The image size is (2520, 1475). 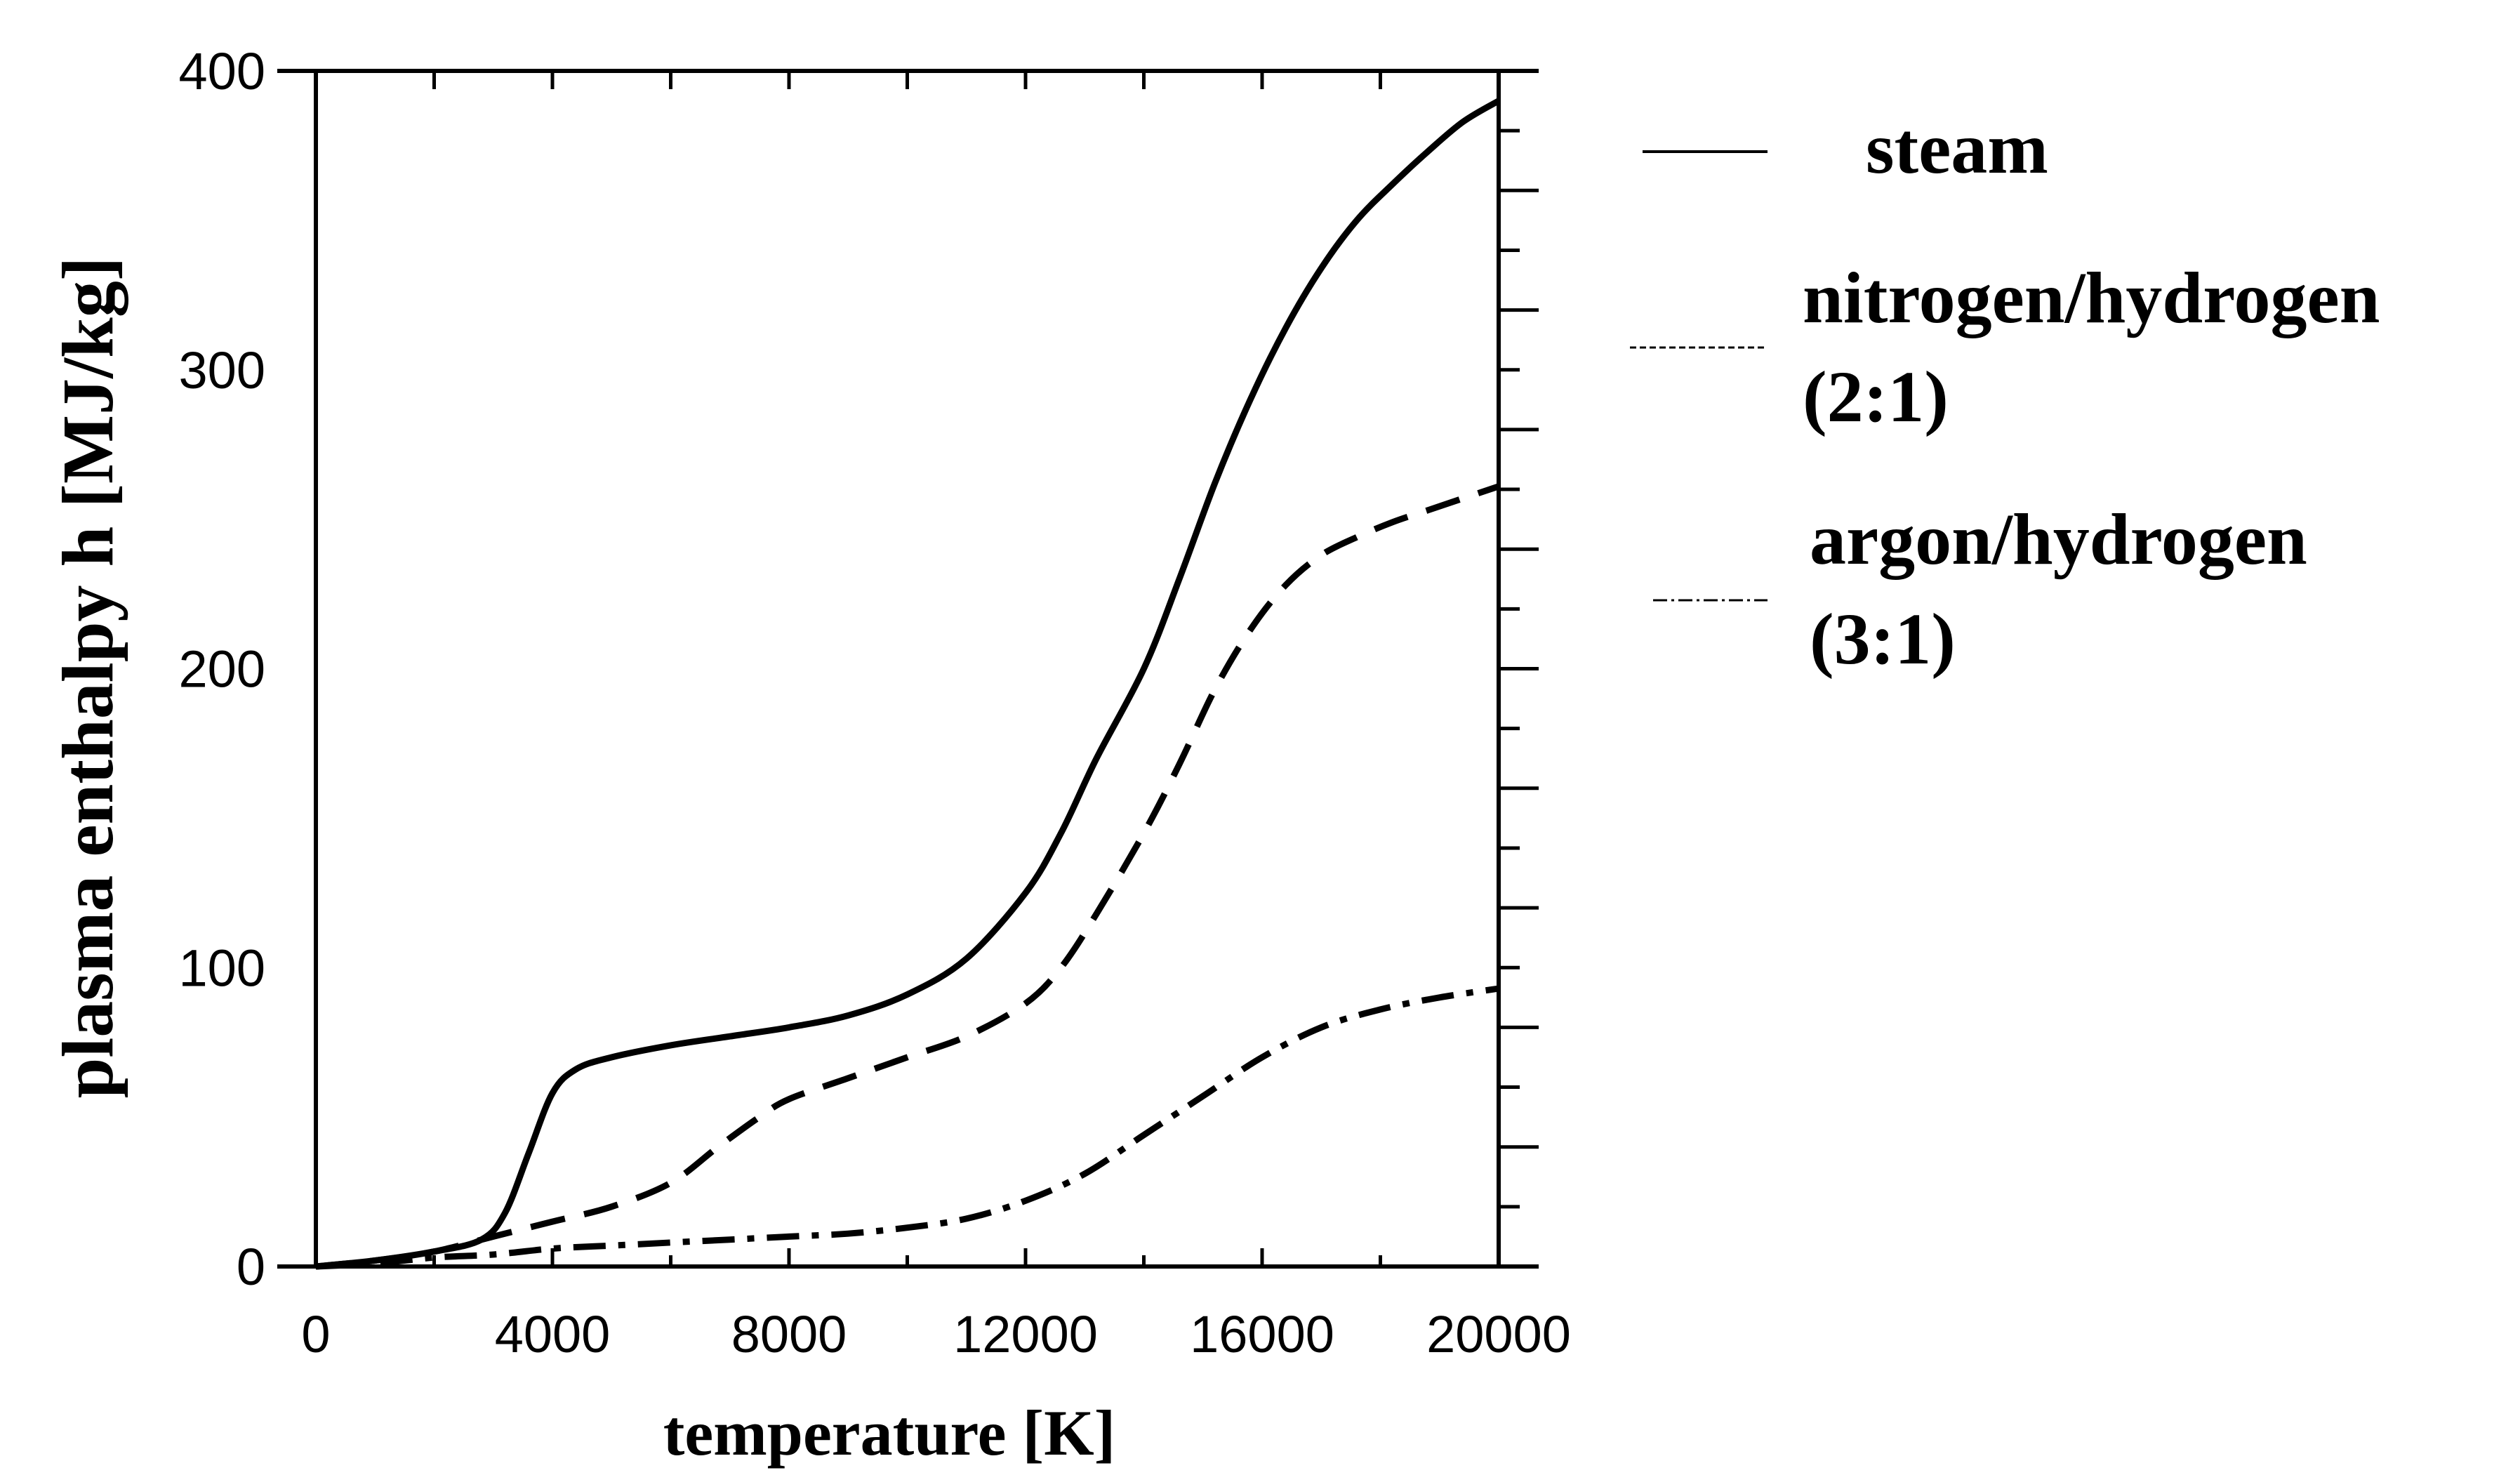 I want to click on x-tick-label: 8000, so click(x=789, y=1334).